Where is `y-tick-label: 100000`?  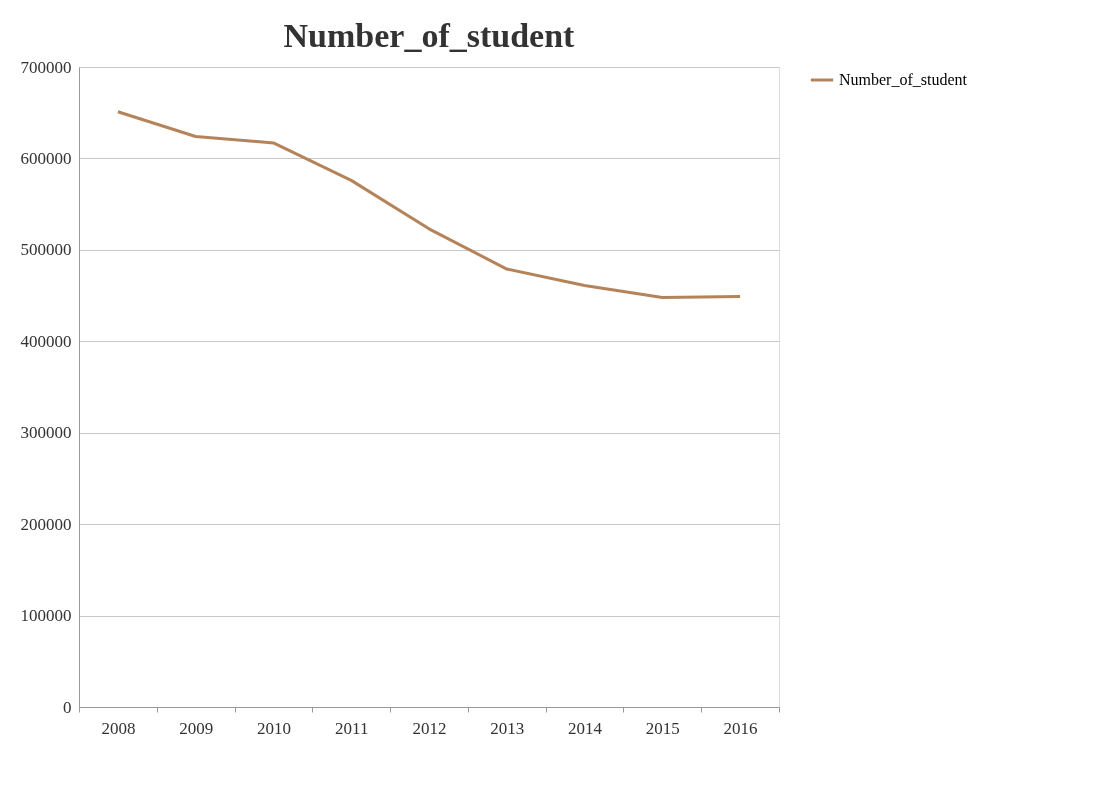 y-tick-label: 100000 is located at coordinates (46, 616).